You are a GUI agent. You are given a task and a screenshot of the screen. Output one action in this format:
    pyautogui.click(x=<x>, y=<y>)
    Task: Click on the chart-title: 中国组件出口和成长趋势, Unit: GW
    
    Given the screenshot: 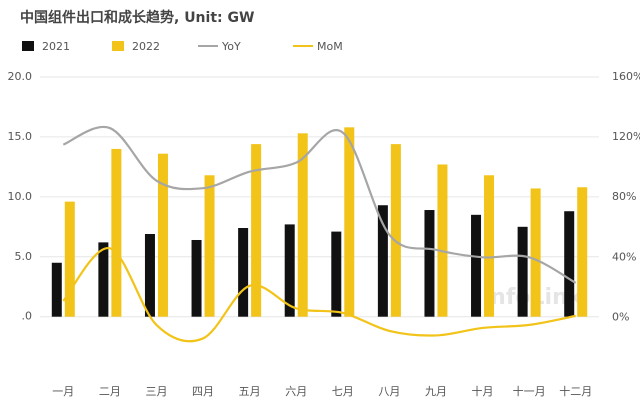 What is the action you would take?
    pyautogui.click(x=137, y=17)
    